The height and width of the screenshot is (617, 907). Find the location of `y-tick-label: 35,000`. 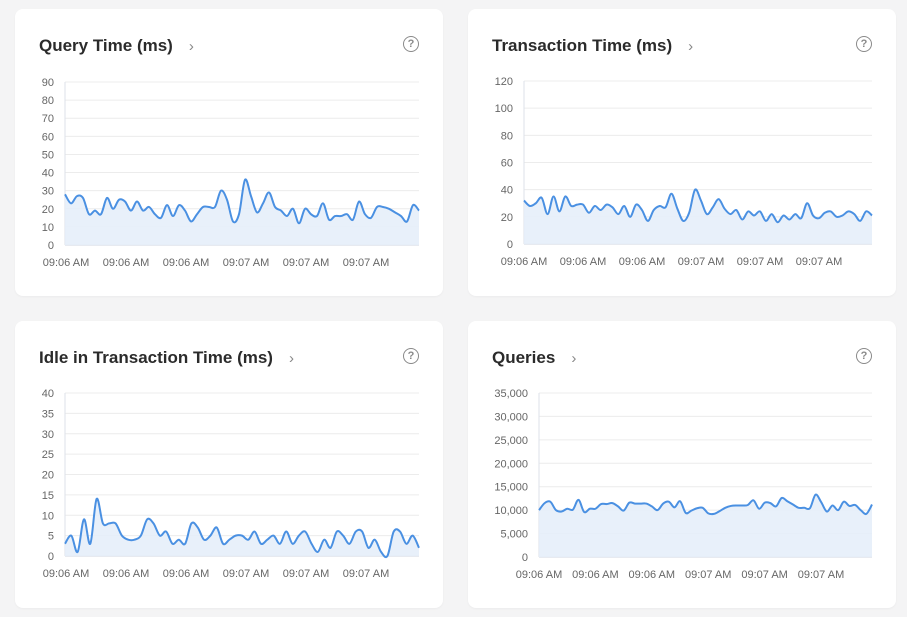

y-tick-label: 35,000 is located at coordinates (511, 394).